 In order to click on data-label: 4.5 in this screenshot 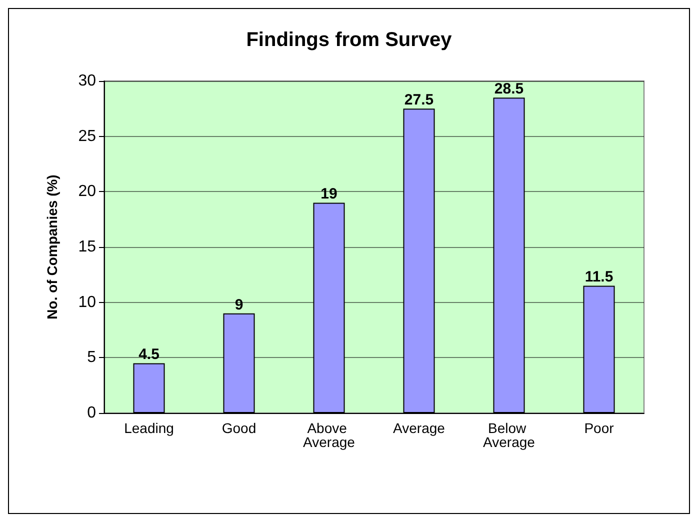, I will do `click(149, 355)`.